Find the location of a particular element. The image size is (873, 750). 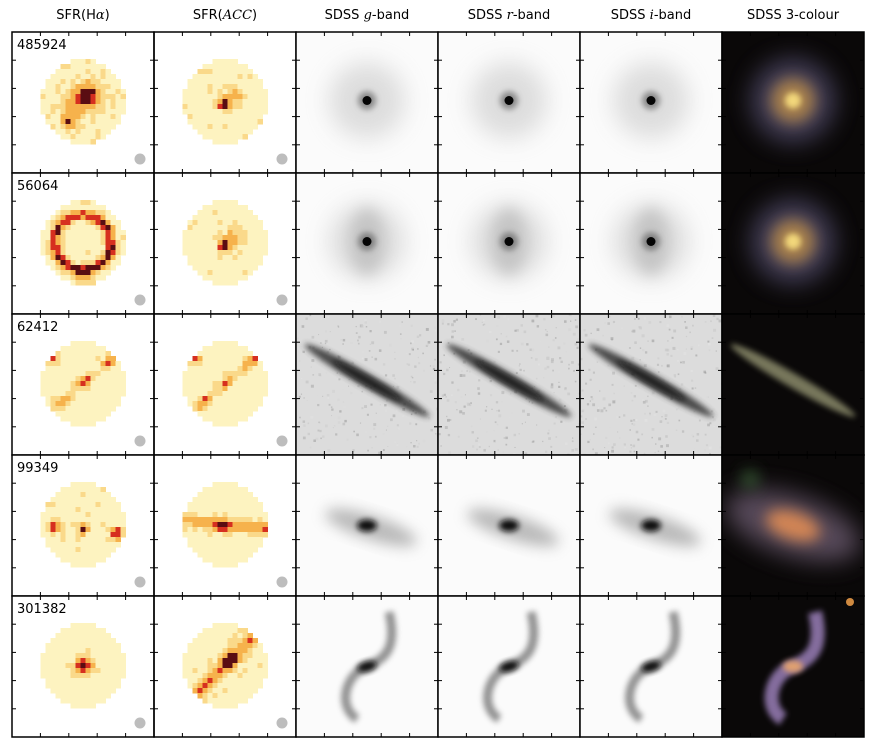

galaxy-id-label: 99349 is located at coordinates (37, 468).